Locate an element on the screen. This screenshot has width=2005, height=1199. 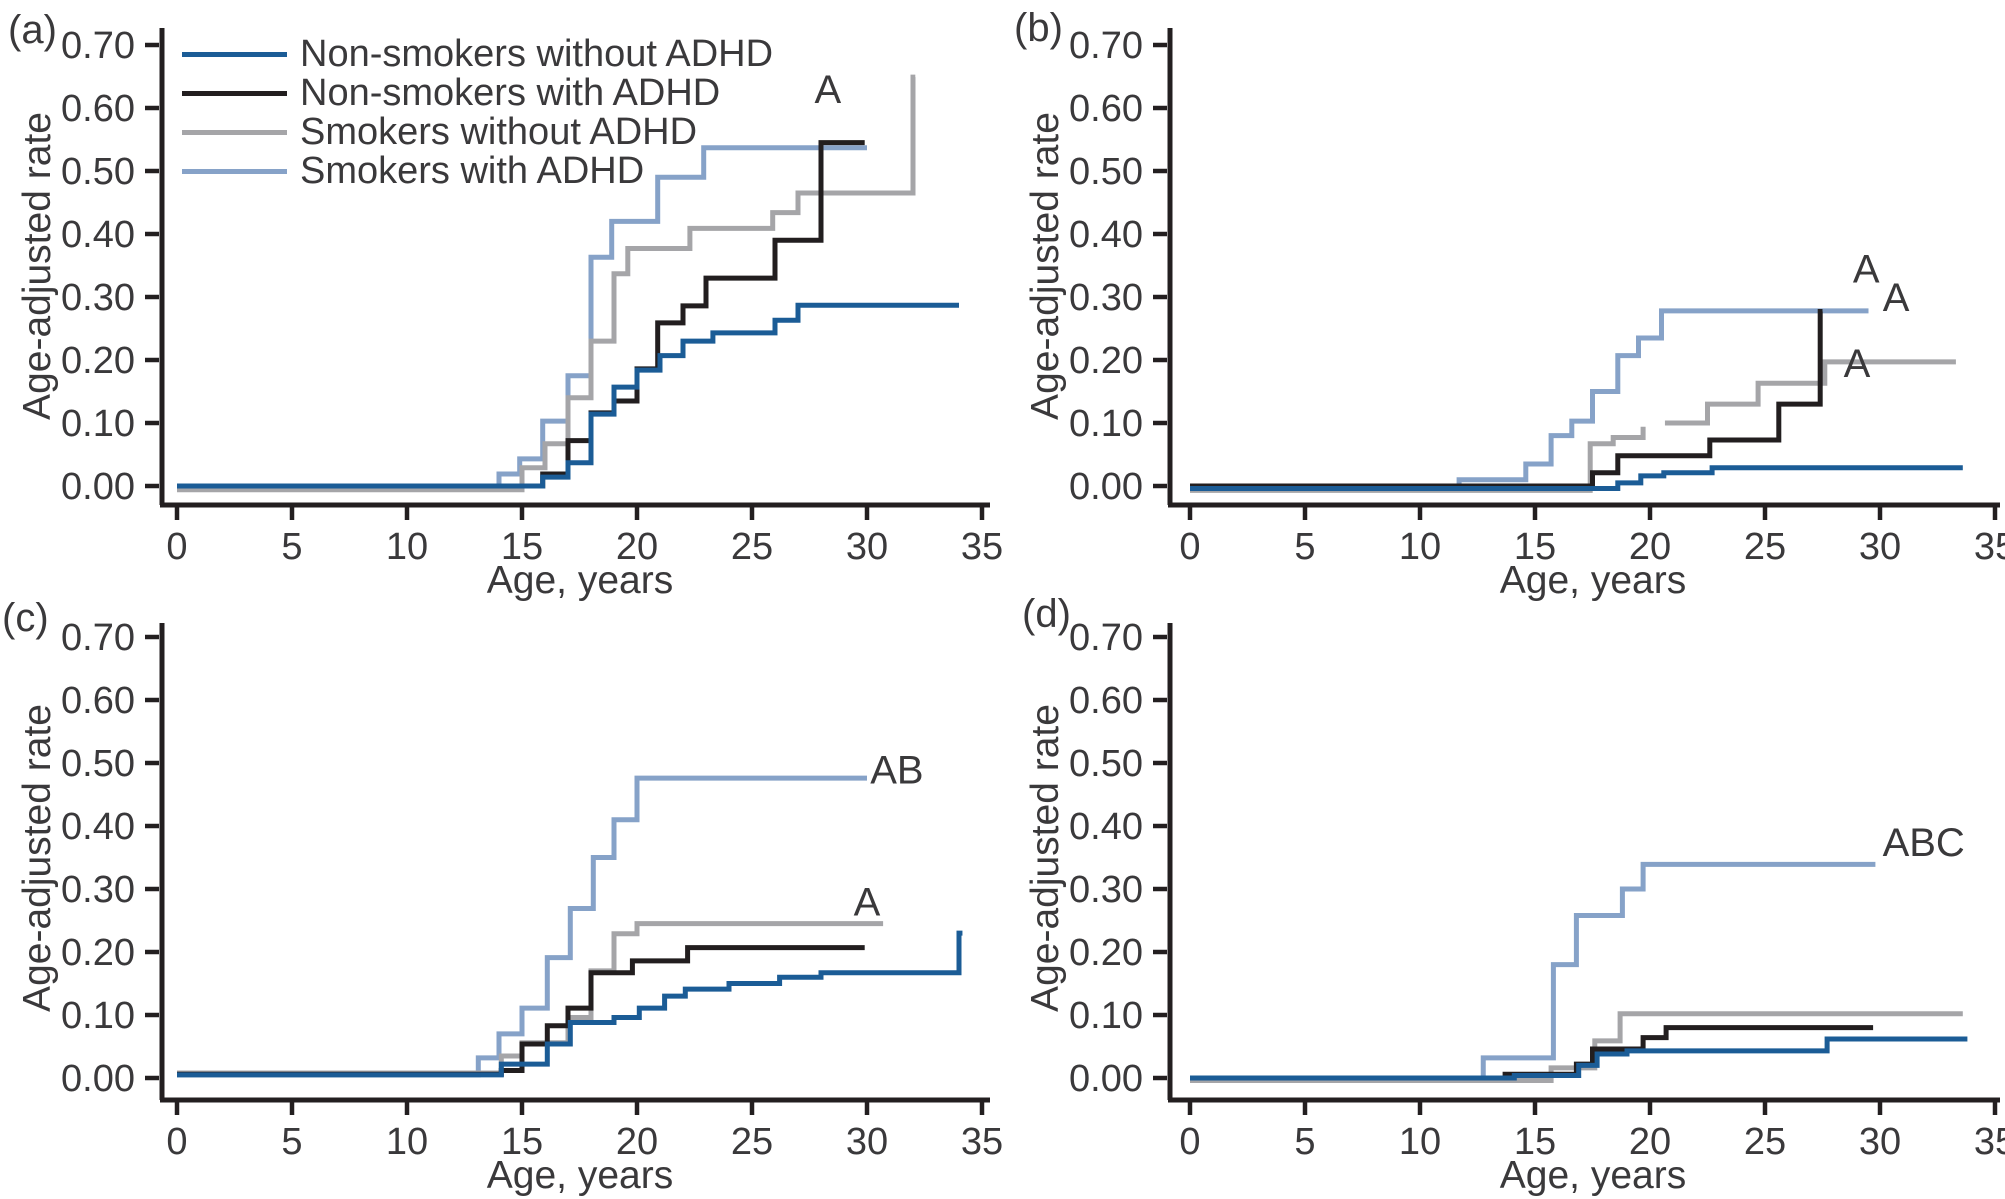
panel-label-a: (a) is located at coordinates (32, 30).